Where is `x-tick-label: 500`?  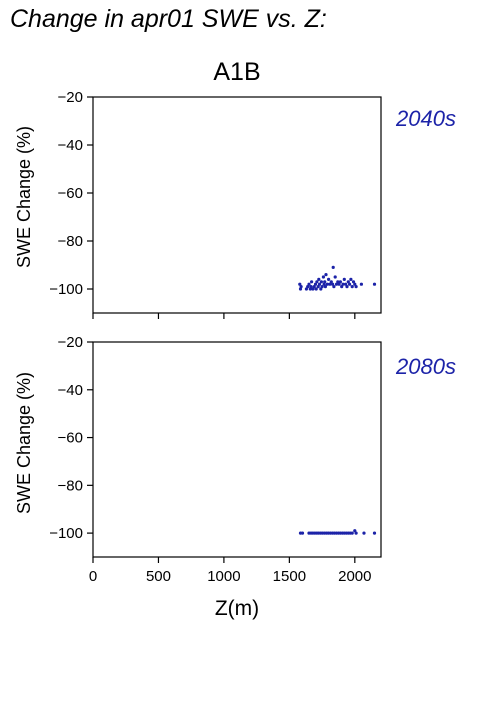 x-tick-label: 500 is located at coordinates (158, 576).